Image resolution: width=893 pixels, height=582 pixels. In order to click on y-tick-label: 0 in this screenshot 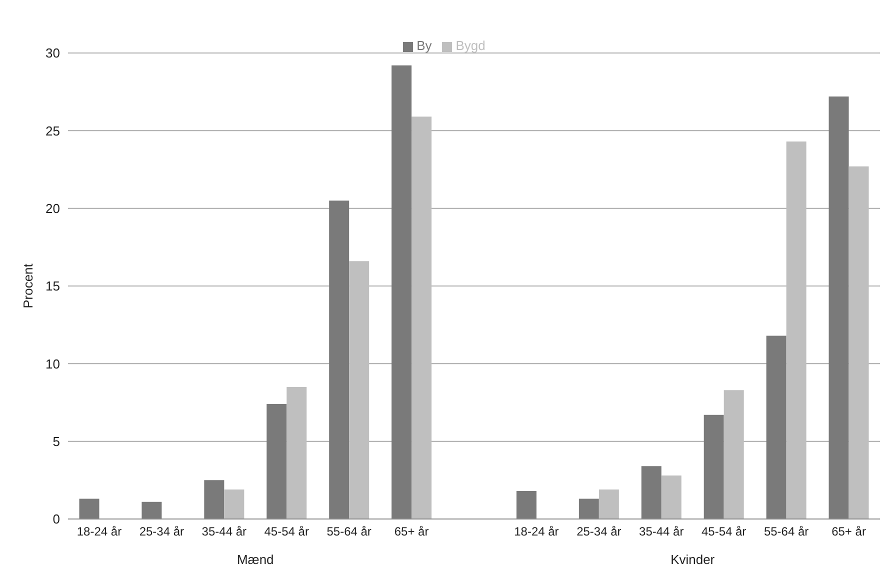, I will do `click(56, 519)`.